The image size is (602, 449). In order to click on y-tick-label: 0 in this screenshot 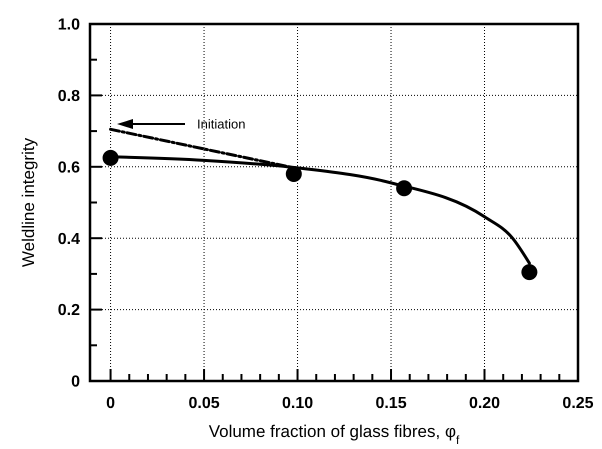, I will do `click(75, 382)`.